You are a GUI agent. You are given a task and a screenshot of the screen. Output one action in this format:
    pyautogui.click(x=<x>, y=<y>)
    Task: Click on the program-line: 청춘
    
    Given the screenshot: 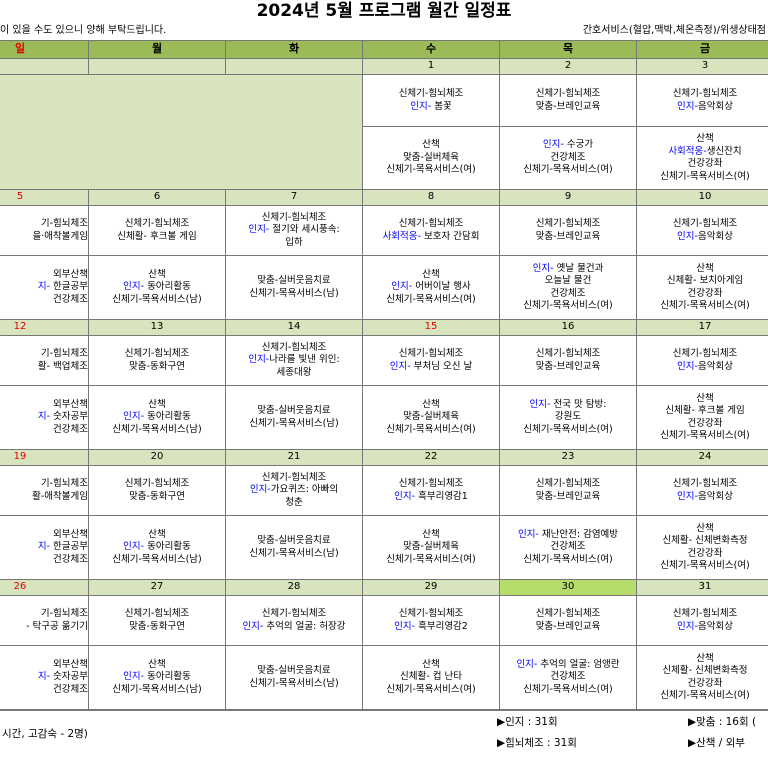 What is the action you would take?
    pyautogui.click(x=294, y=502)
    